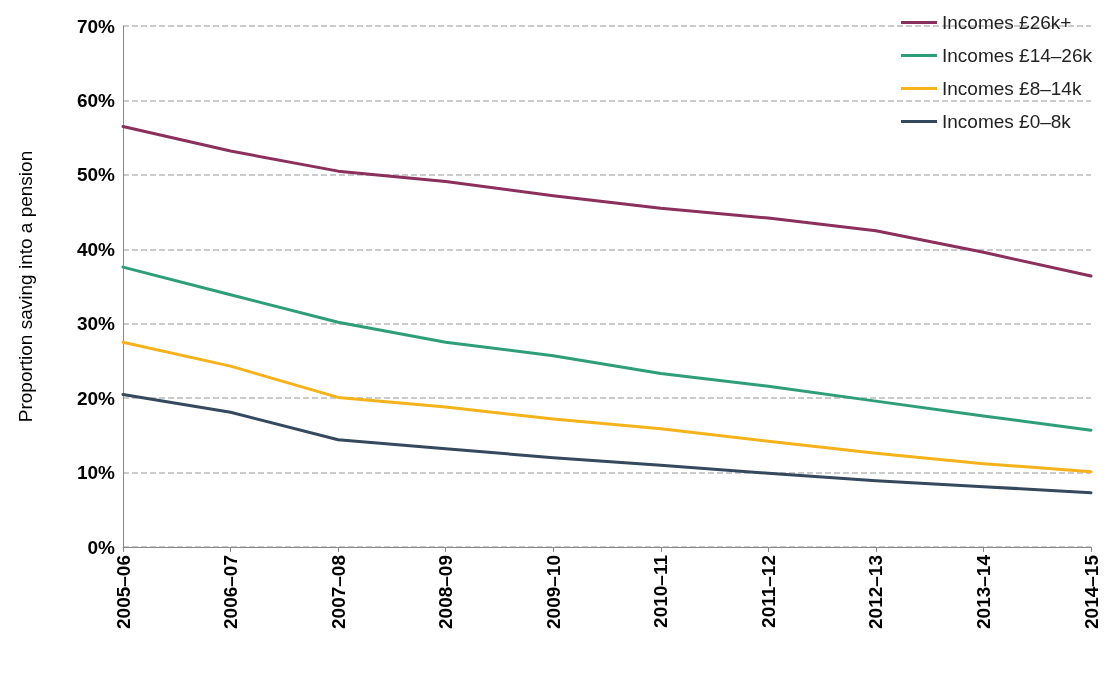  Describe the element at coordinates (553, 592) in the screenshot. I see `x-tick-label: 2009–10` at that location.